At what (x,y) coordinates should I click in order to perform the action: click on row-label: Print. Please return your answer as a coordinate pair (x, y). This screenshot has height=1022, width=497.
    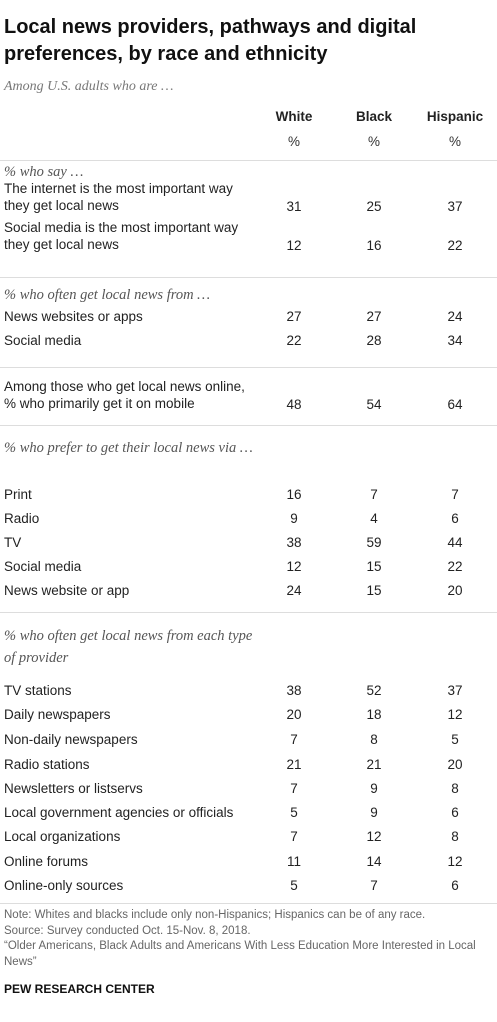
    Looking at the image, I should click on (18, 494).